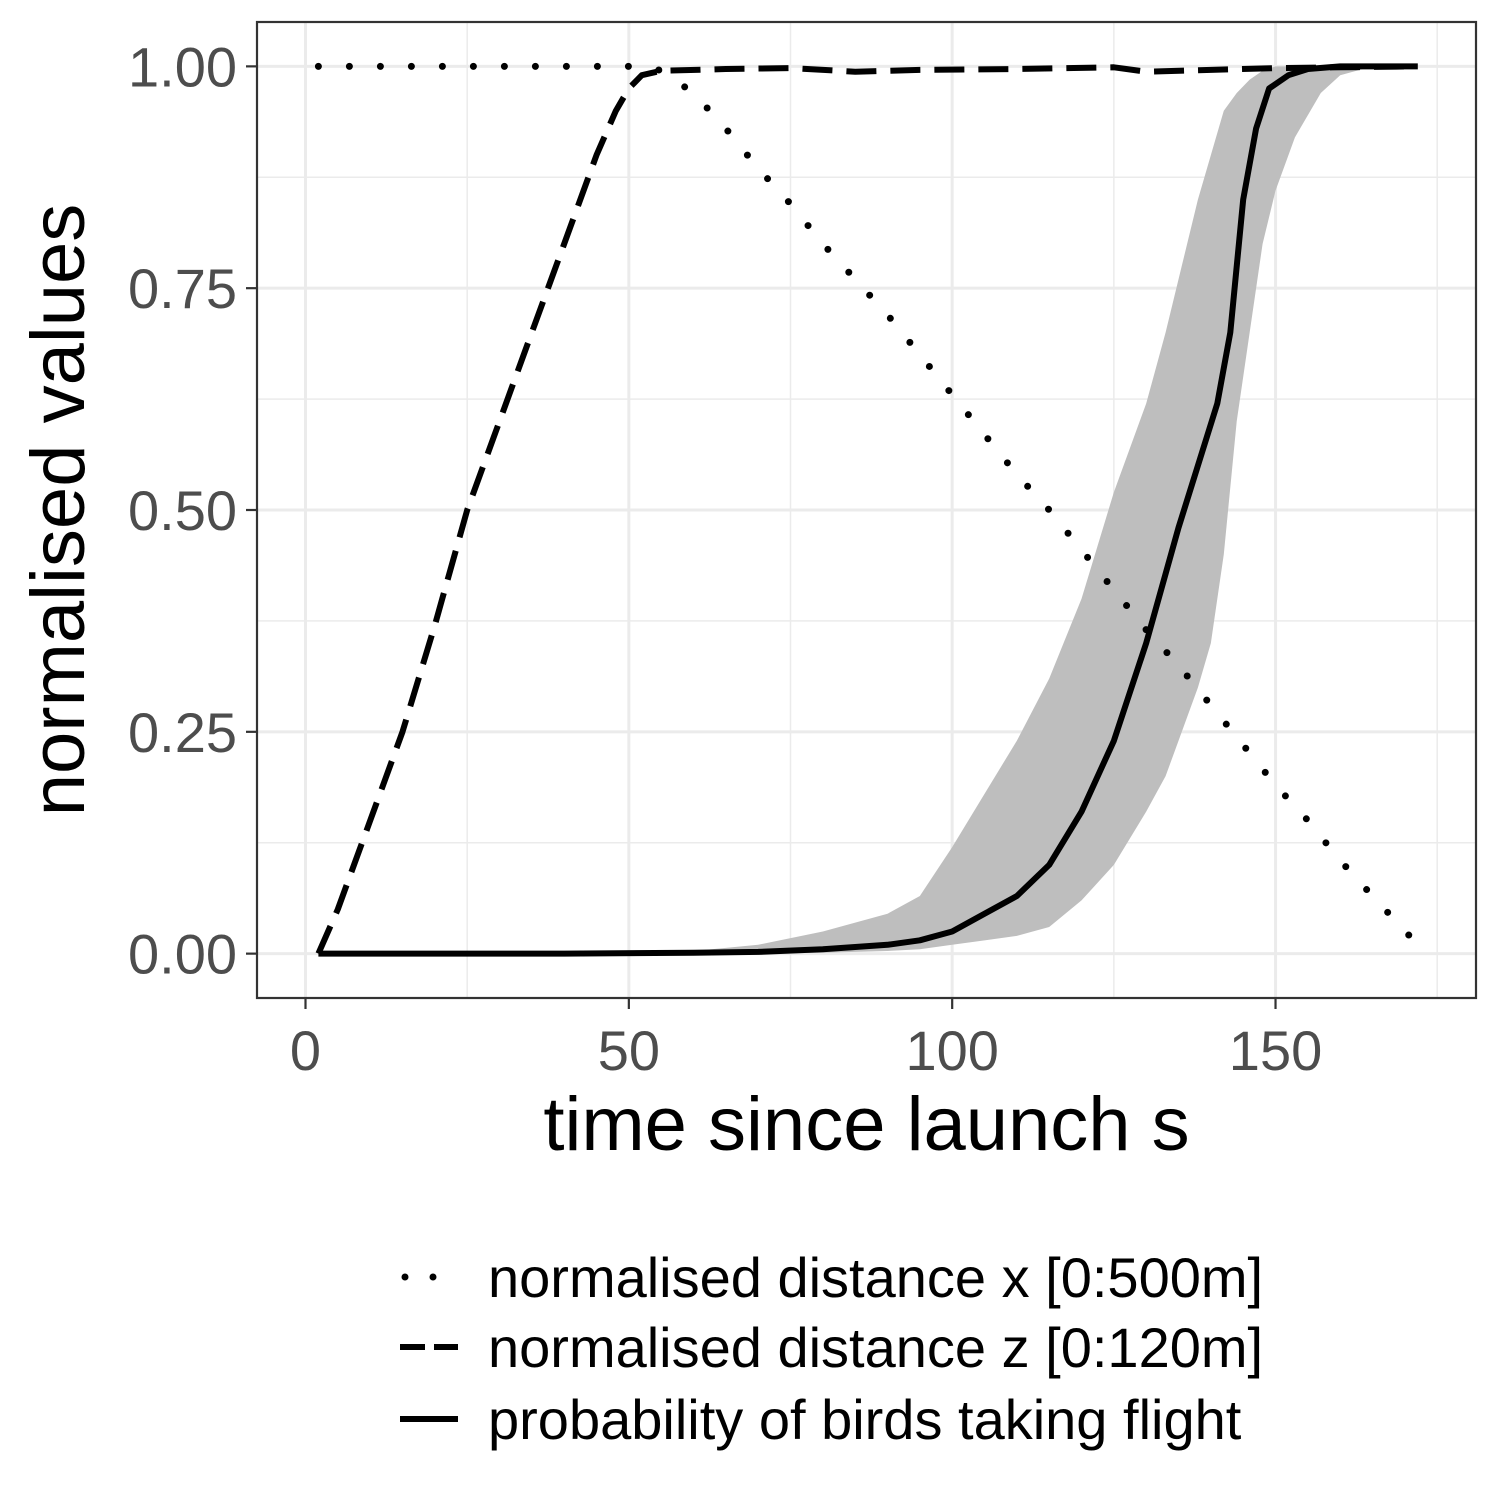 The height and width of the screenshot is (1500, 1500). Describe the element at coordinates (951, 1050) in the screenshot. I see `x-tick-label: 100` at that location.